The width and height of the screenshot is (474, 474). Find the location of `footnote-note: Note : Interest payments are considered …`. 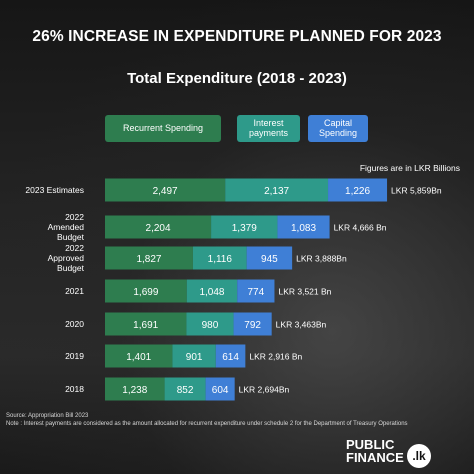

footnote-note: Note : Interest payments are considered … is located at coordinates (207, 424).